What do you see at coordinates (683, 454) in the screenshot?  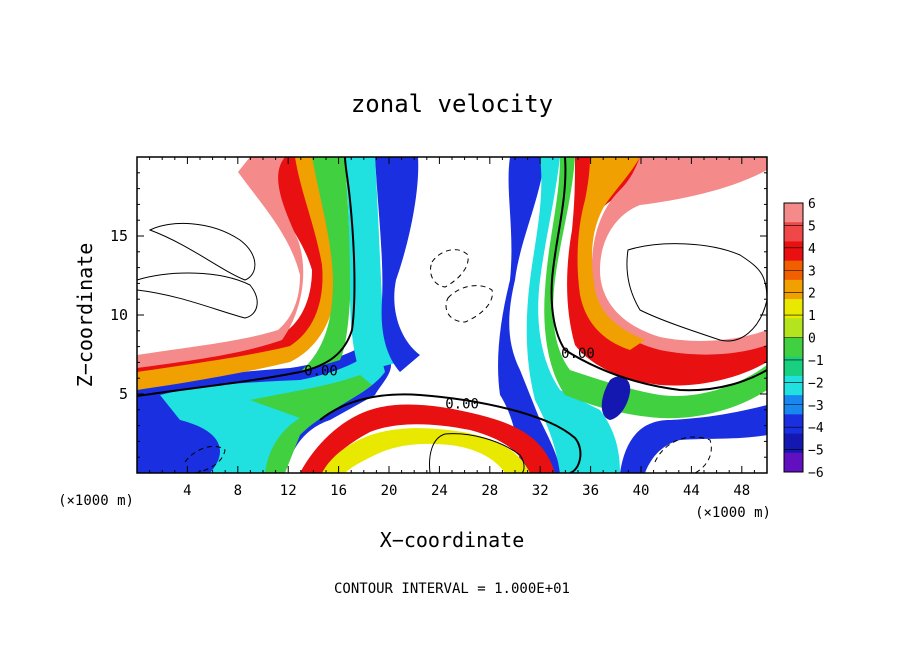 I see `contour-negative-d` at bounding box center [683, 454].